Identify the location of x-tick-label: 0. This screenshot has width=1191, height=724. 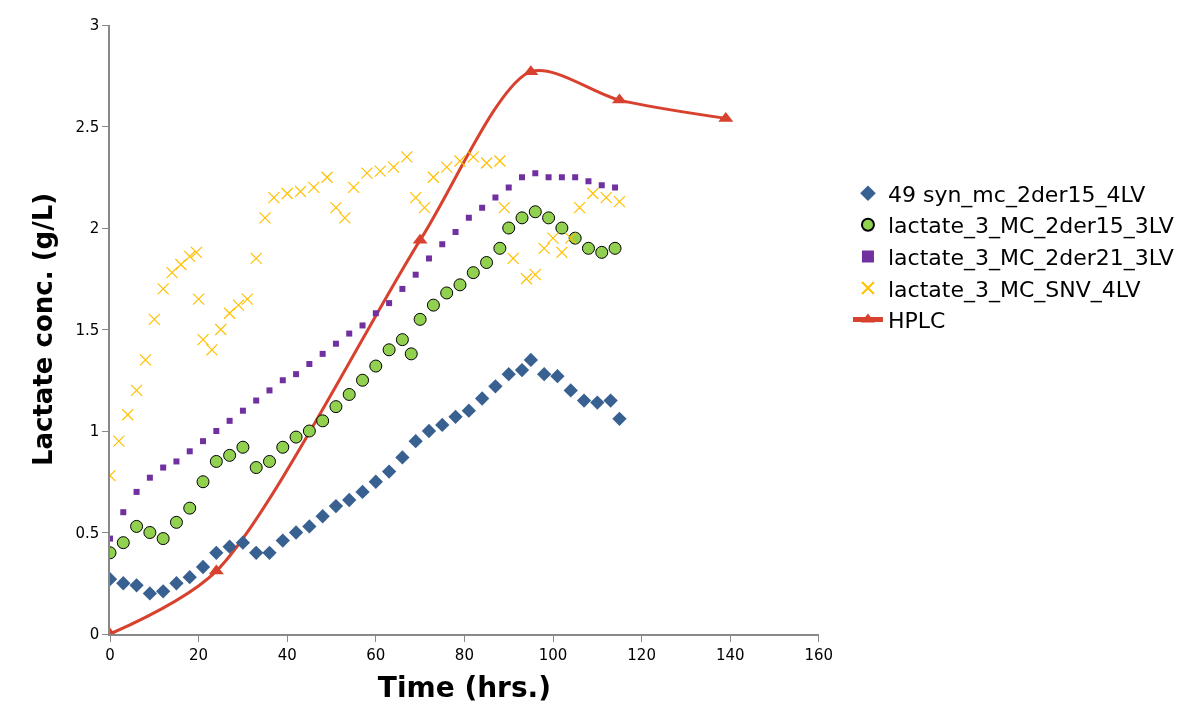
(110, 654).